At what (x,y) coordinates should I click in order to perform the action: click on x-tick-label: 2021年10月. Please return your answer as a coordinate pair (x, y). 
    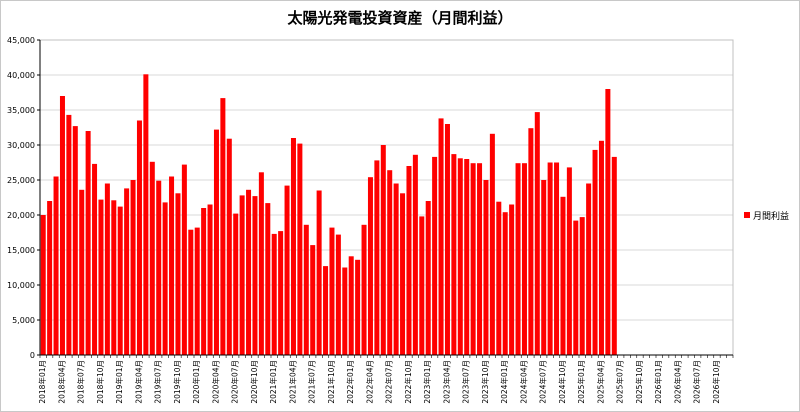
    Looking at the image, I should click on (331, 382).